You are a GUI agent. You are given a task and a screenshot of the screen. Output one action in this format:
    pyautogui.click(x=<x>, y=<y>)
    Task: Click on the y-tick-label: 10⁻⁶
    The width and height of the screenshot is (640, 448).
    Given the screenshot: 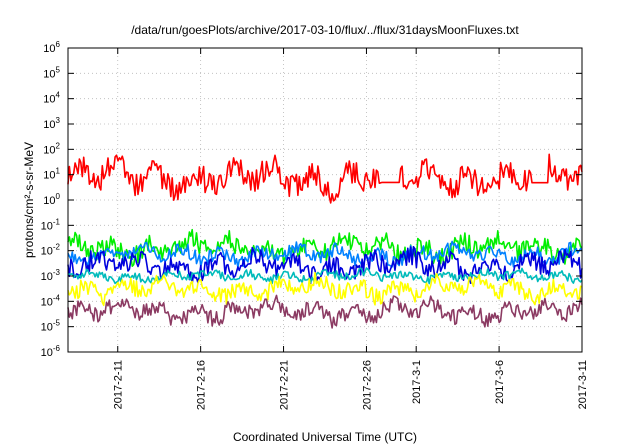 What is the action you would take?
    pyautogui.click(x=51, y=351)
    